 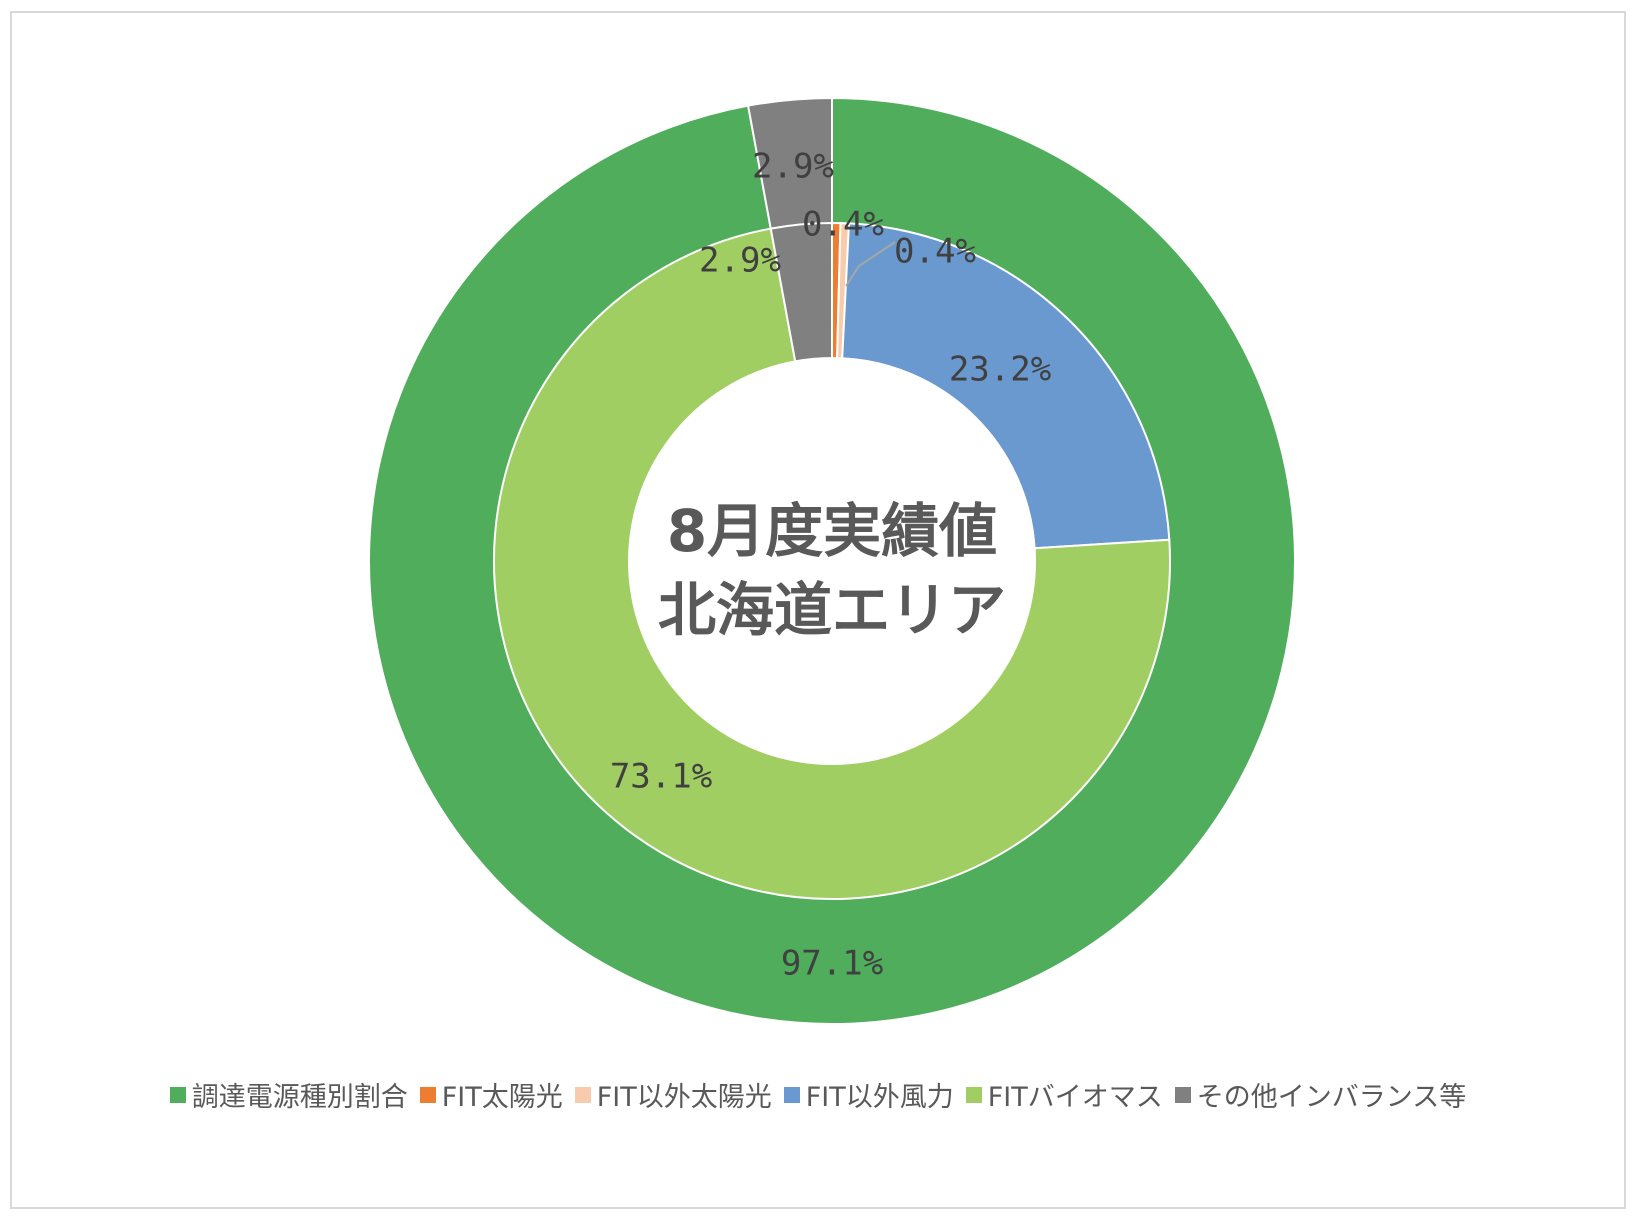 I want to click on legend-item: FIT以外太陽光, so click(x=673, y=1094).